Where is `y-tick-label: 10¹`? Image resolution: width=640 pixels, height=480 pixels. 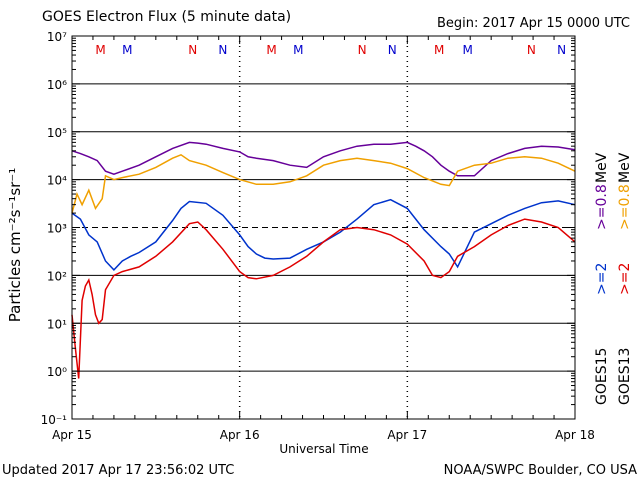 y-tick-label: 10¹ is located at coordinates (57, 324).